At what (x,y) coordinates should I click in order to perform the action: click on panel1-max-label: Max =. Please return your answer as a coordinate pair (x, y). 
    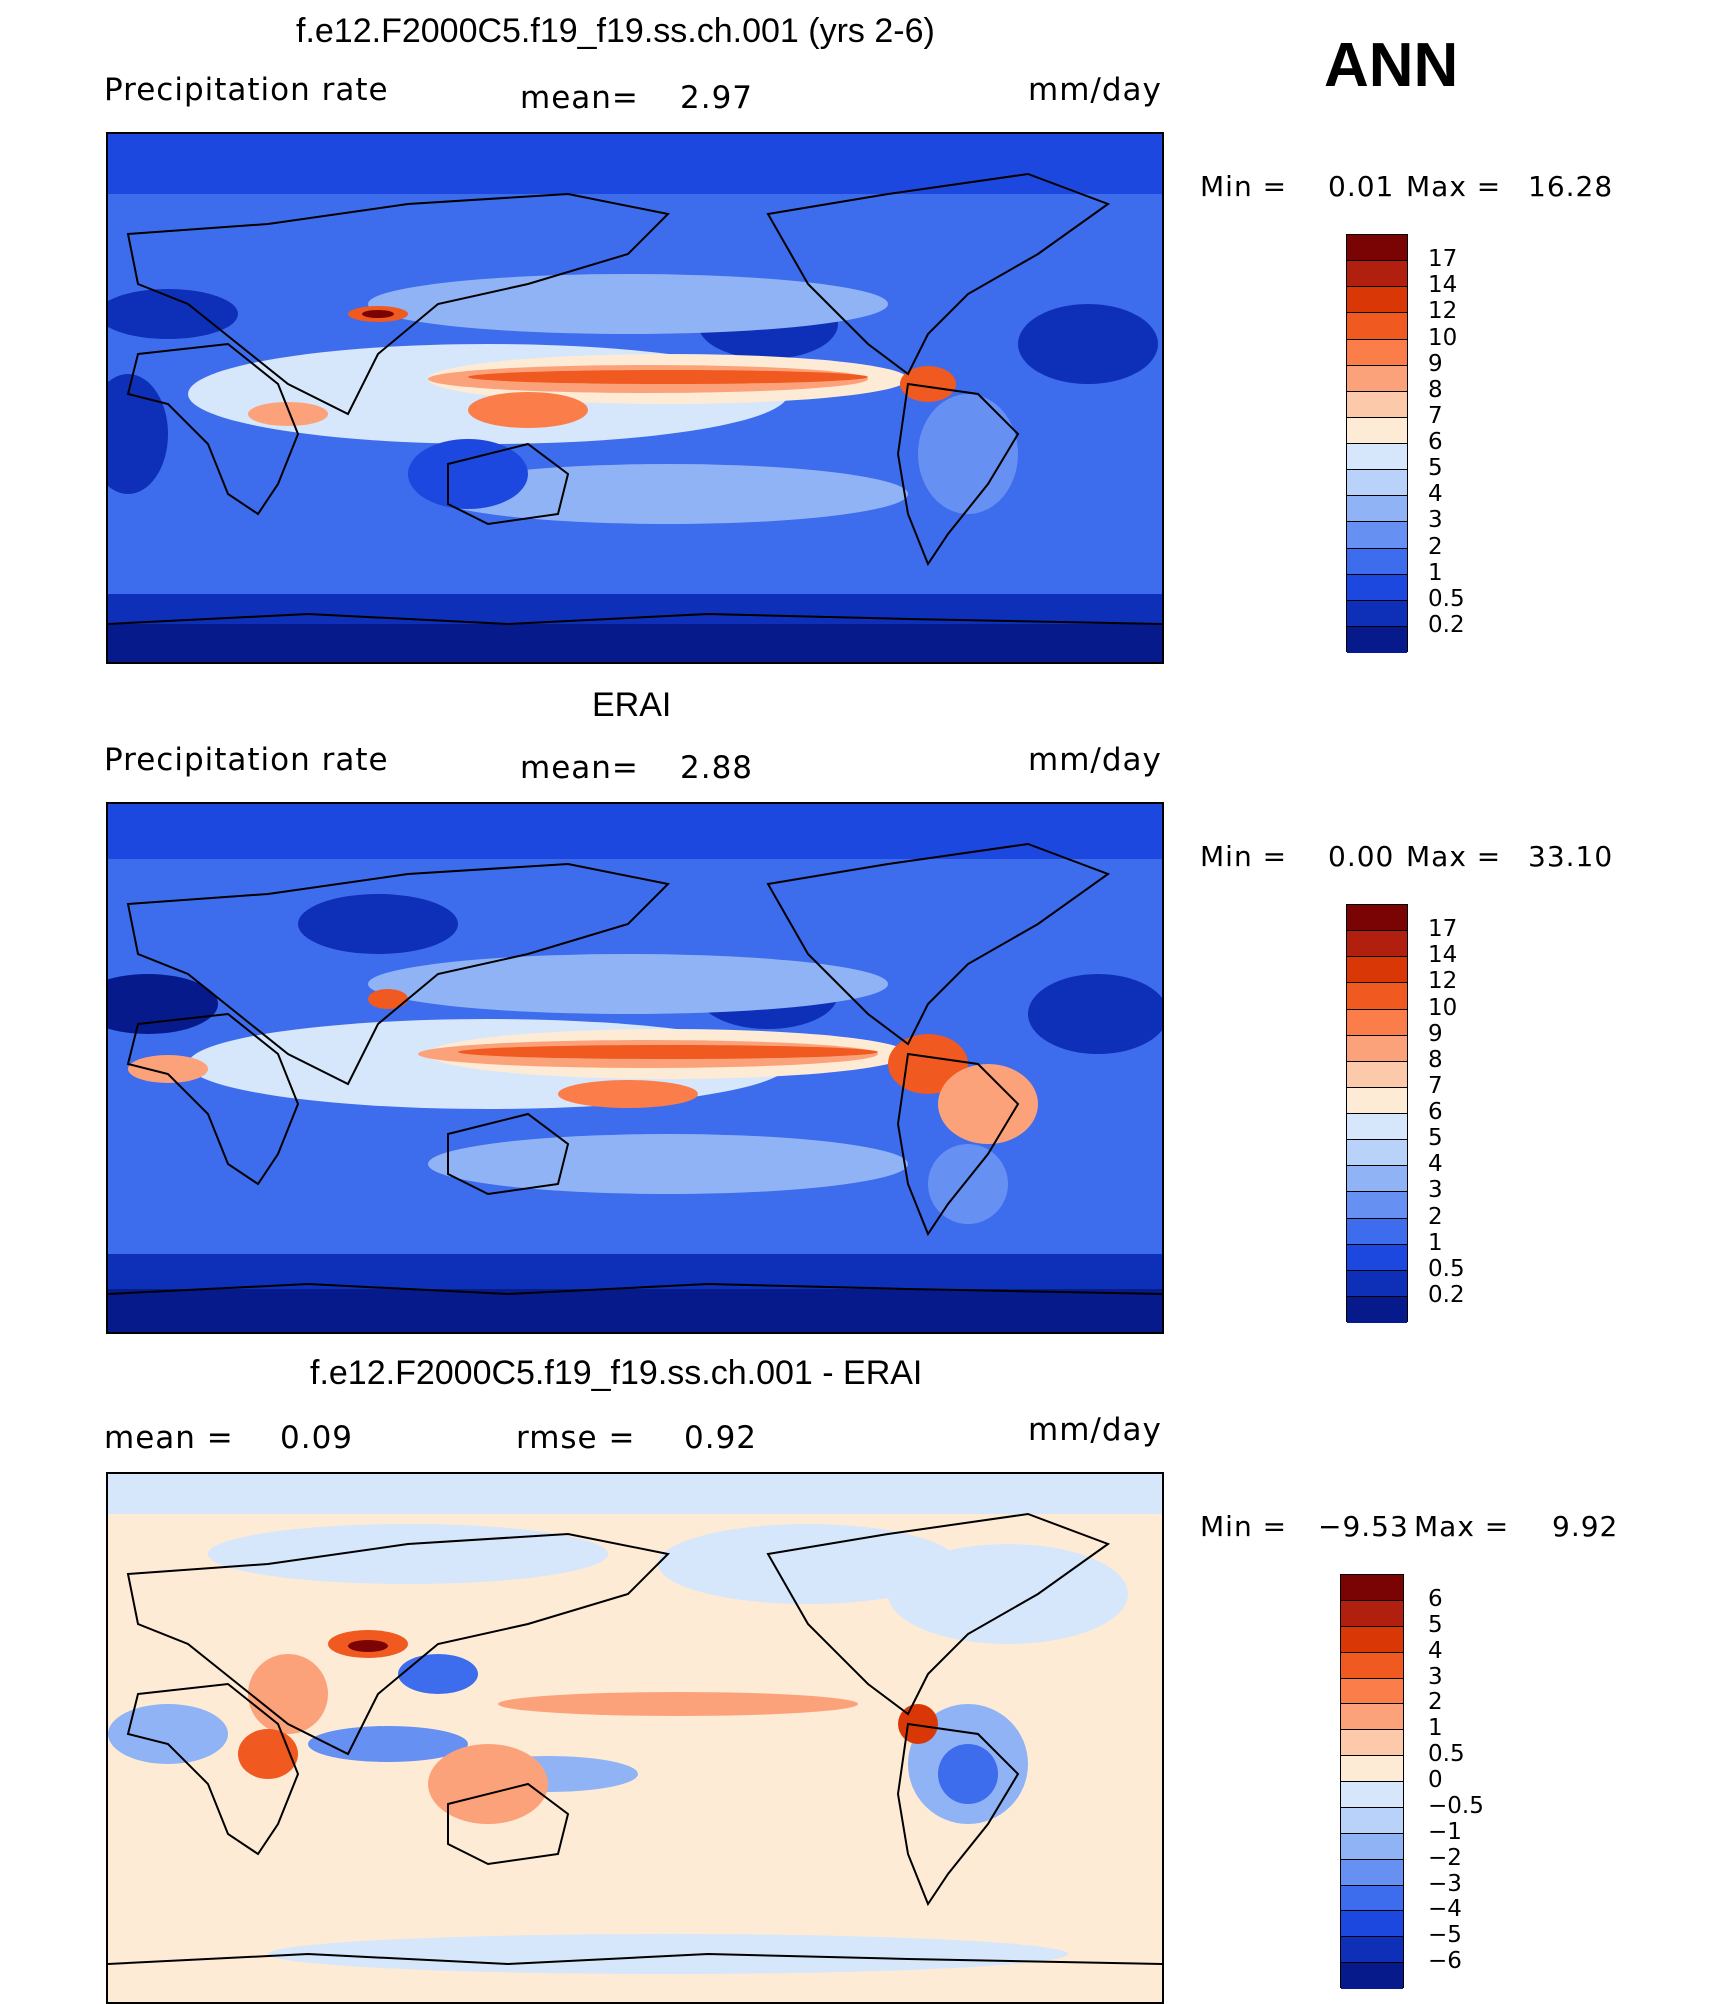
    Looking at the image, I should click on (1454, 186).